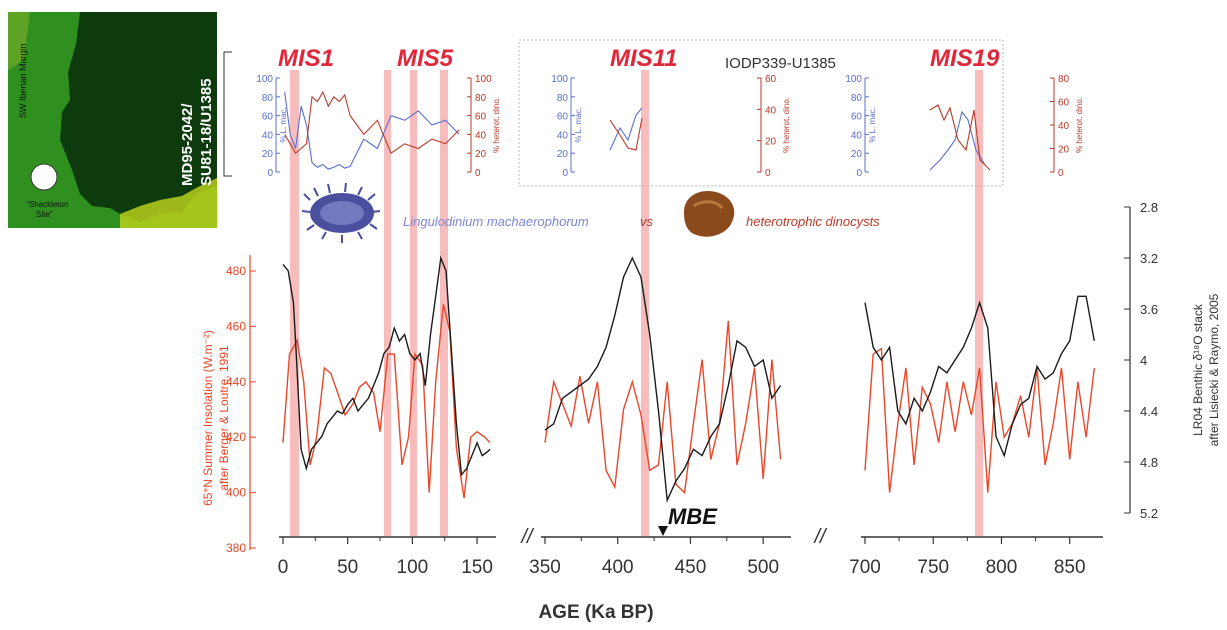  I want to click on mbe-annotation: MBE, so click(688, 520).